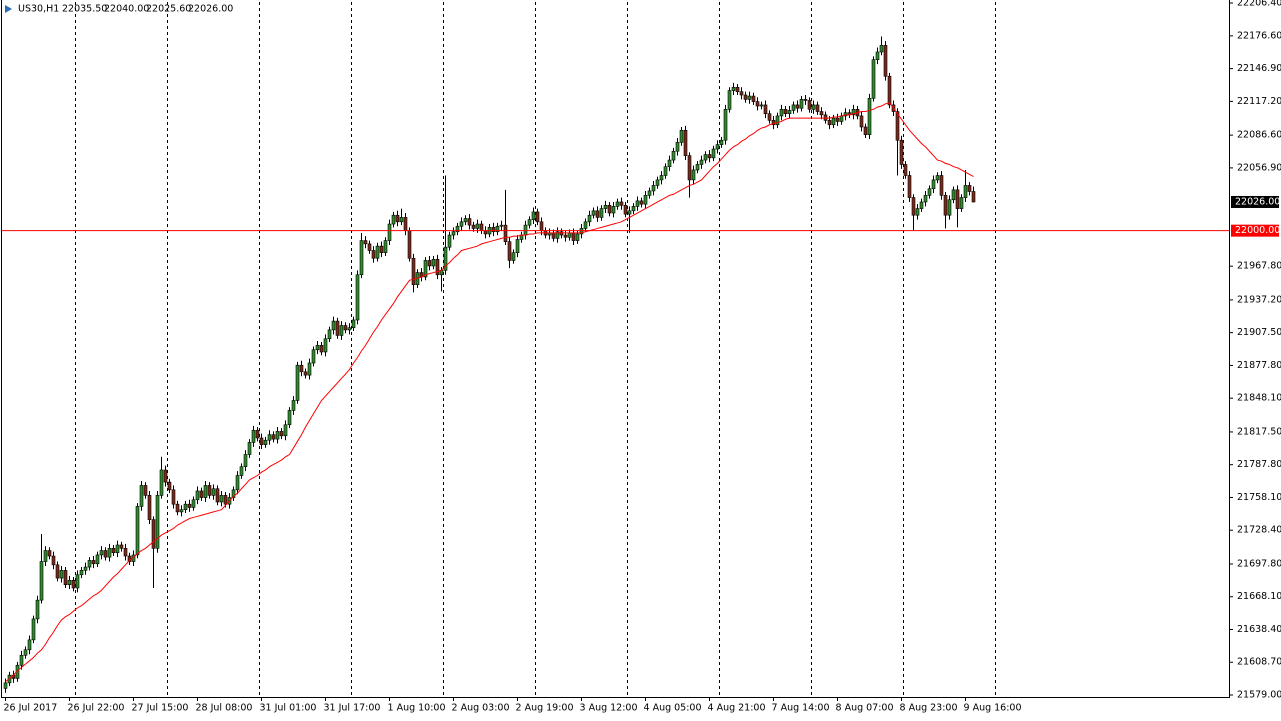 The image size is (1281, 721). What do you see at coordinates (288, 708) in the screenshot?
I see `x-tick-label: 31 Jul 01:00` at bounding box center [288, 708].